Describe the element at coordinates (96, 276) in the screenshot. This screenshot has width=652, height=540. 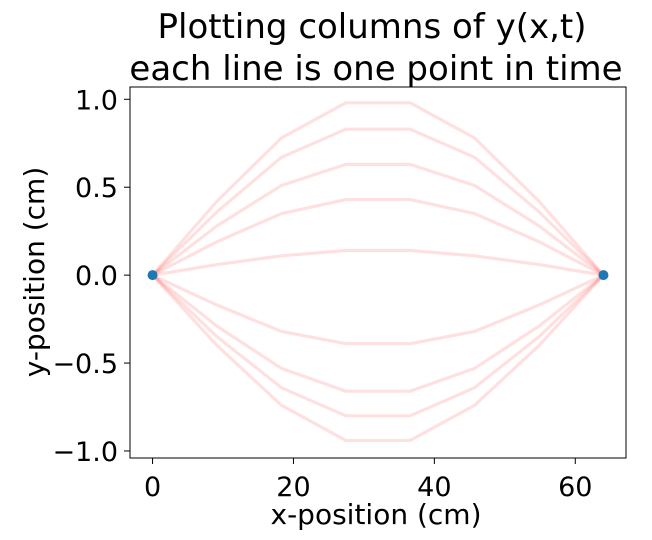
I see `y-tick-label: 0.0` at that location.